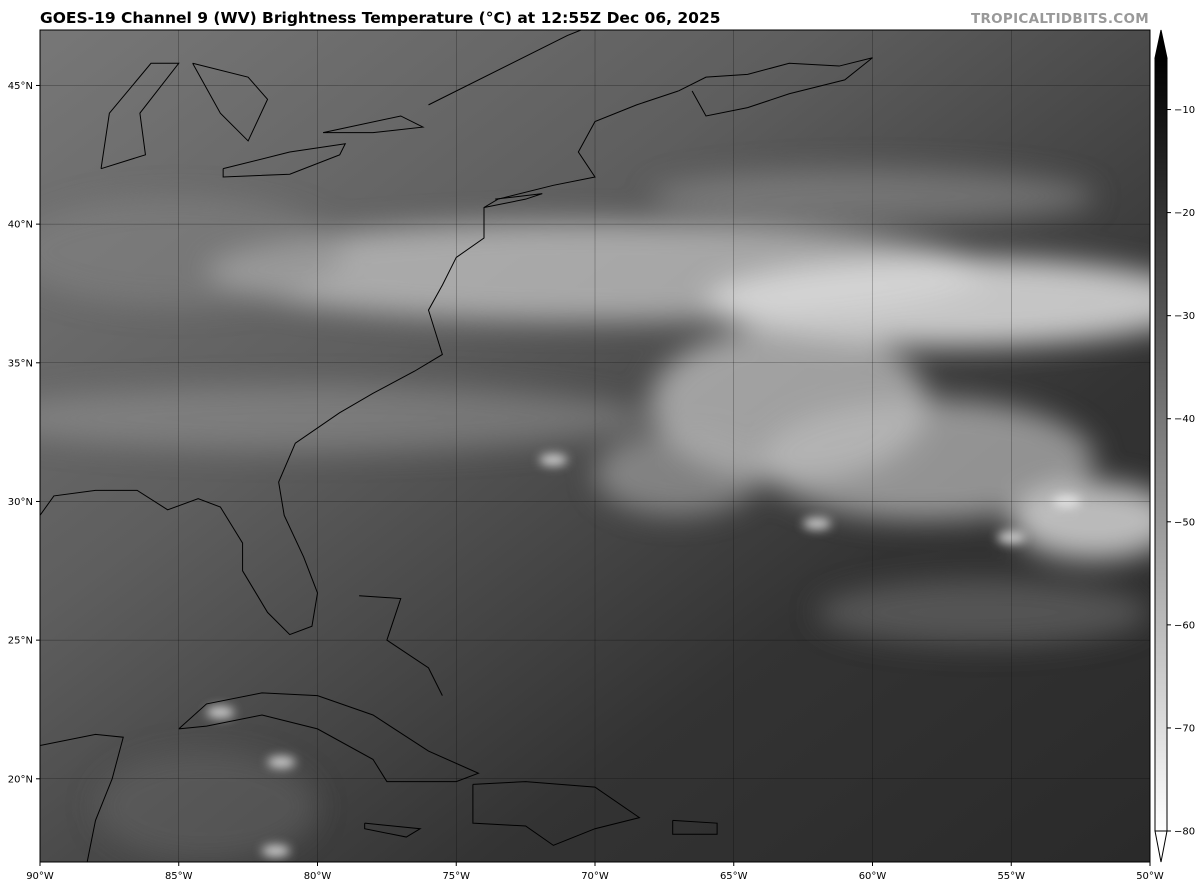  Describe the element at coordinates (1150, 876) in the screenshot. I see `x-tick-label: 50°W` at that location.